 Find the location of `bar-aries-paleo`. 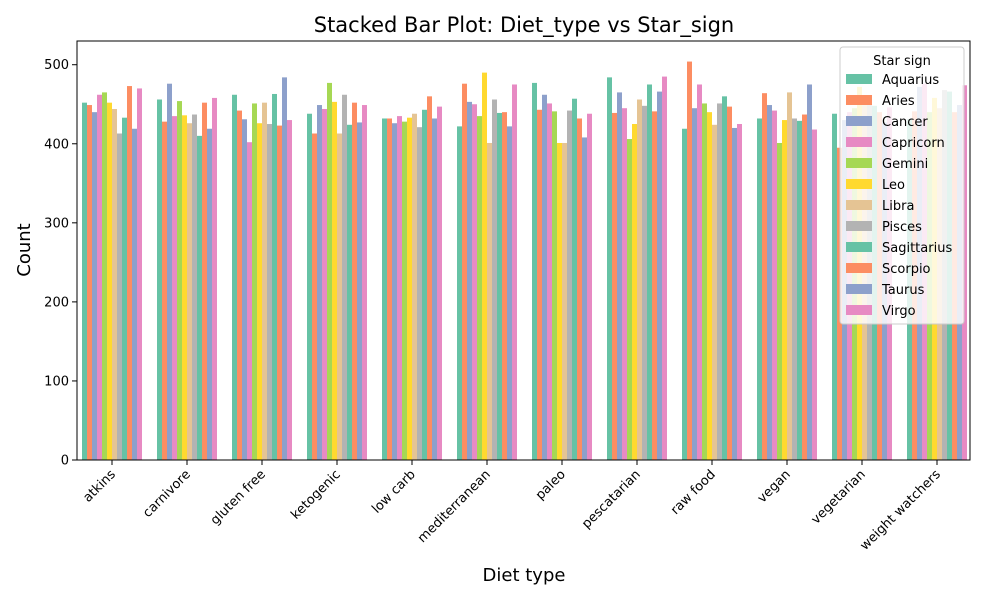

bar-aries-paleo is located at coordinates (539, 284).